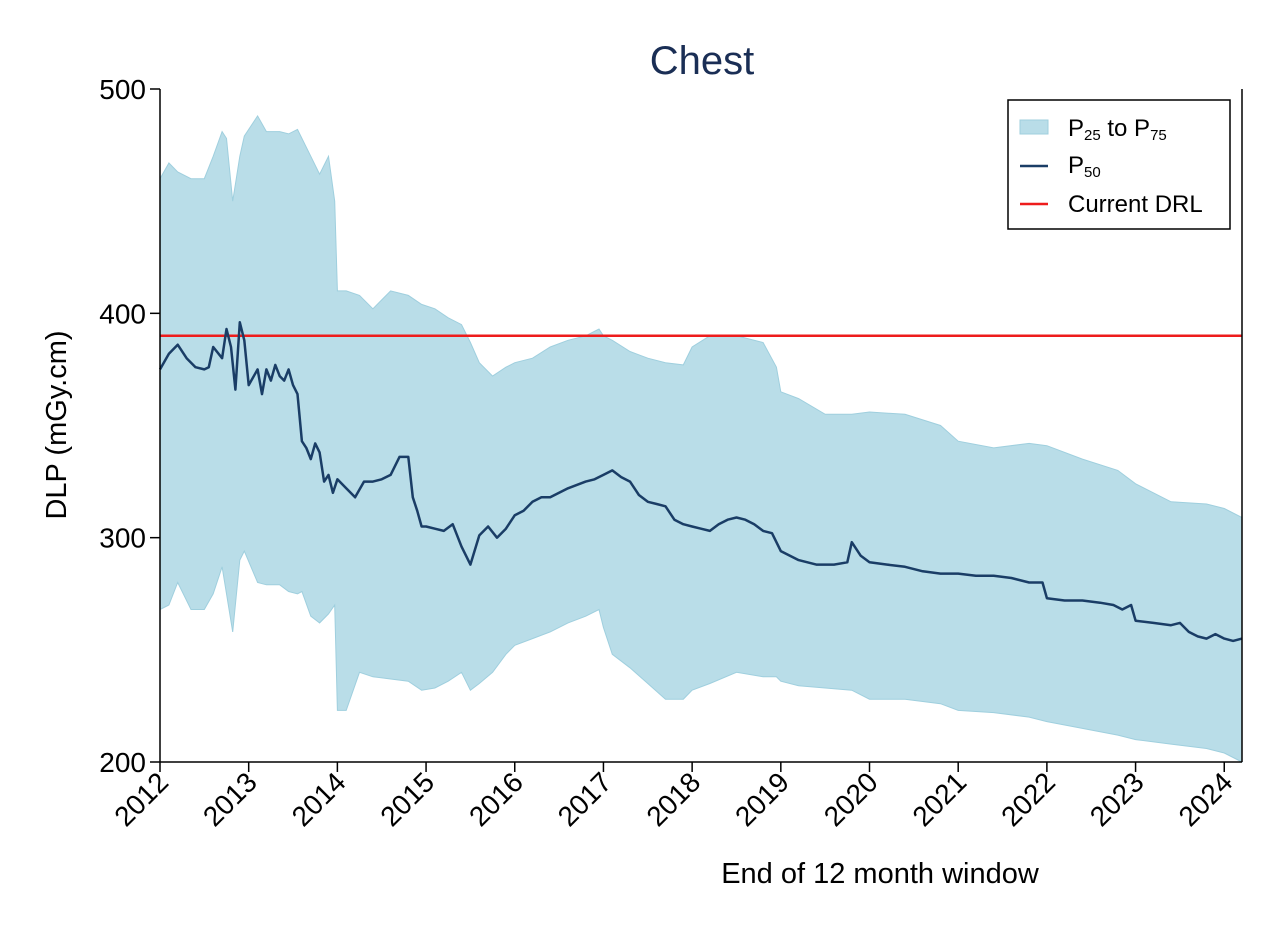 This screenshot has width=1276, height=928. Describe the element at coordinates (1092, 135) in the screenshot. I see `legend-band-sub1: 25` at that location.